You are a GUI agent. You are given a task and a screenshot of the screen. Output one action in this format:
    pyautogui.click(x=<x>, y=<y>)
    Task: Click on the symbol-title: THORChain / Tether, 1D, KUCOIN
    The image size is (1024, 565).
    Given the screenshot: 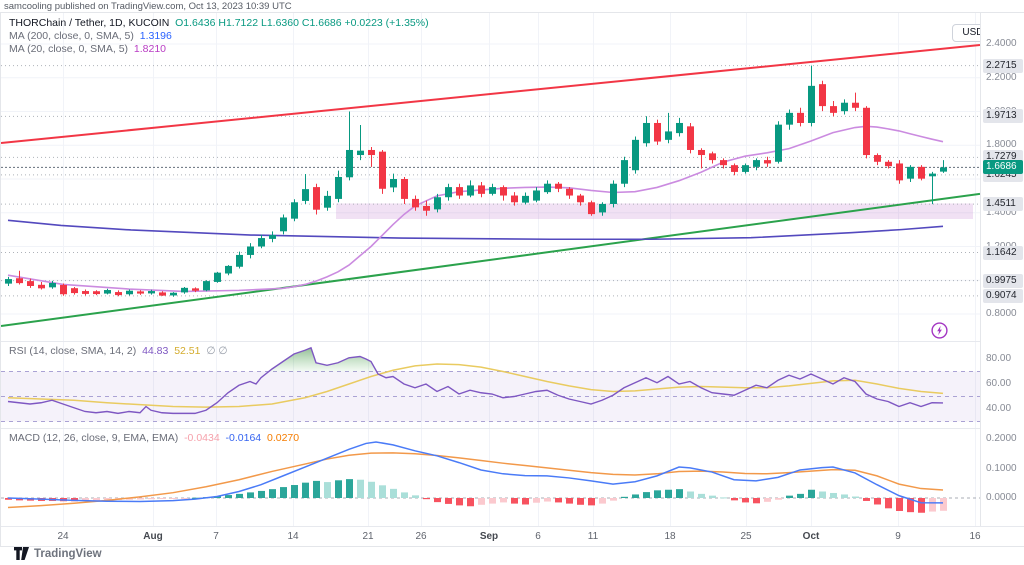 What is the action you would take?
    pyautogui.click(x=89, y=23)
    